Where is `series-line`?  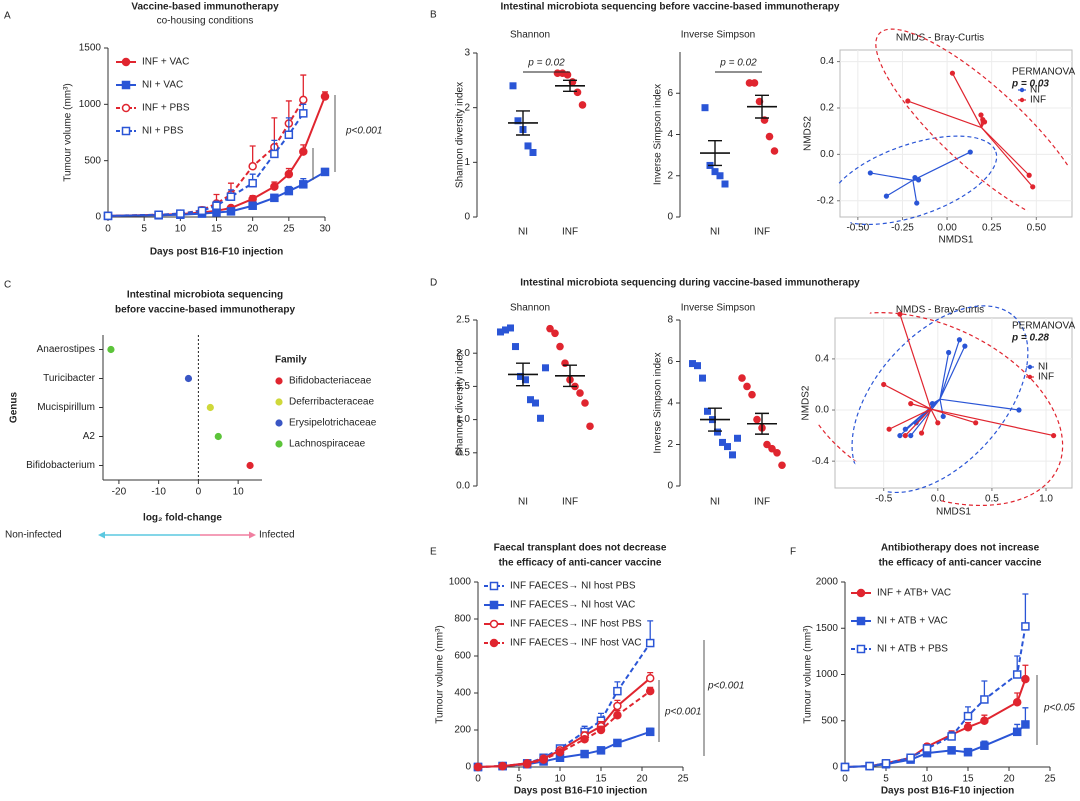 series-line is located at coordinates (206, 164).